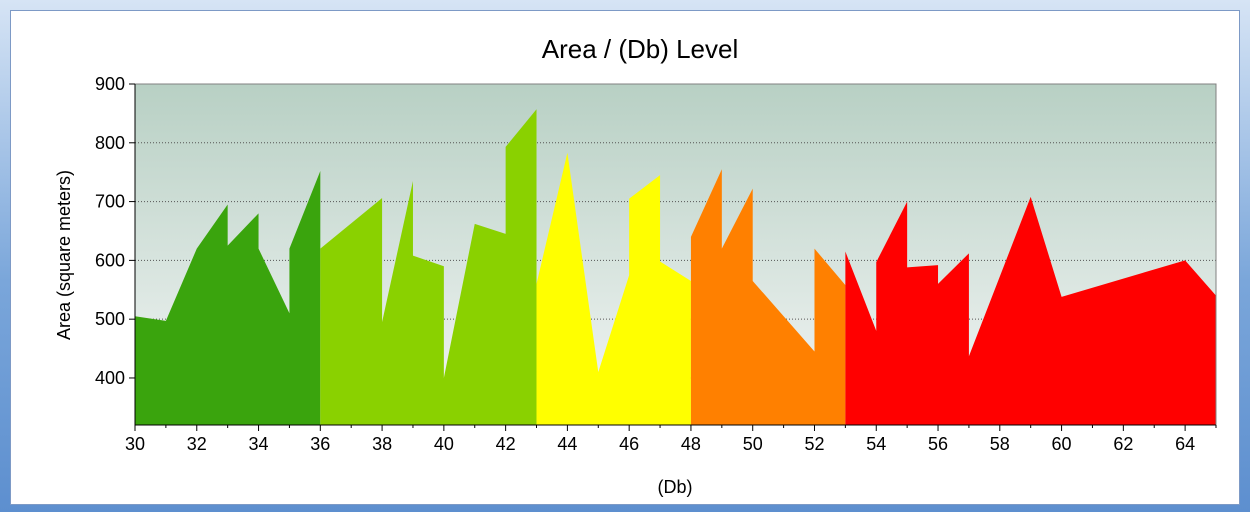 Image resolution: width=1250 pixels, height=512 pixels. What do you see at coordinates (814, 444) in the screenshot?
I see `x-tick-label: 52` at bounding box center [814, 444].